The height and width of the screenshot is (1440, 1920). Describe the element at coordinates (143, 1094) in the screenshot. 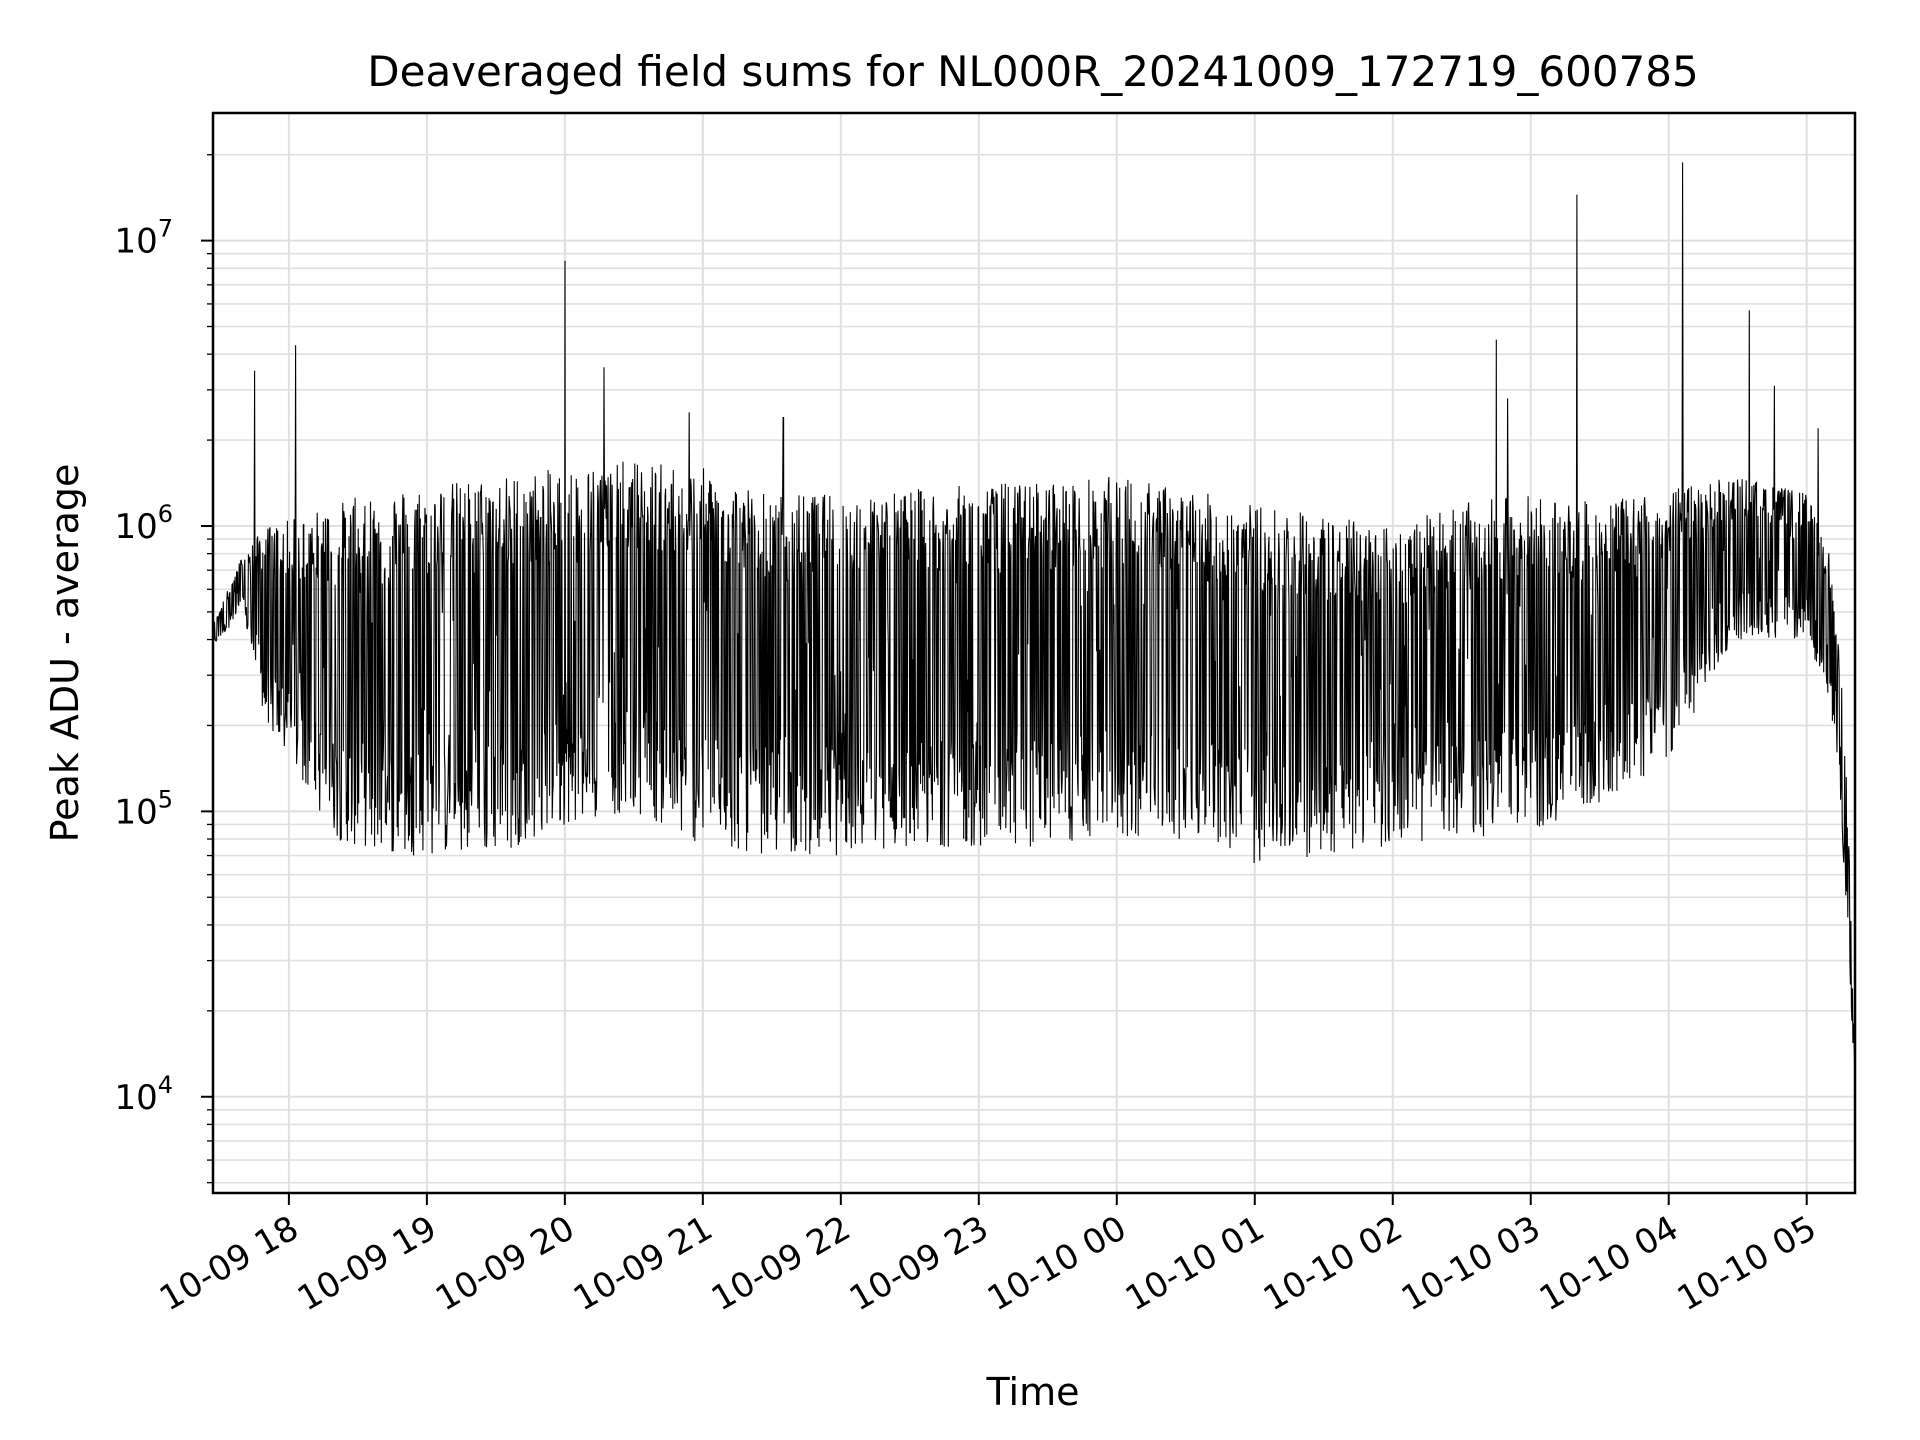

I see `y-tick-label: 10⁴` at that location.